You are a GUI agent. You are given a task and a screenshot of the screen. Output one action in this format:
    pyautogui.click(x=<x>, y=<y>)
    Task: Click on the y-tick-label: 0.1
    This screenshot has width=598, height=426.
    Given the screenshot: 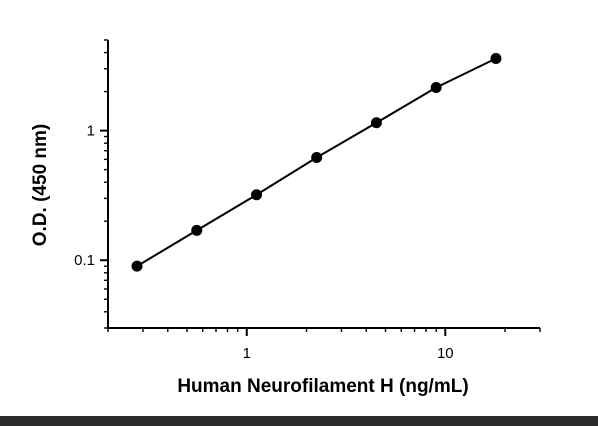 What is the action you would take?
    pyautogui.click(x=84, y=260)
    